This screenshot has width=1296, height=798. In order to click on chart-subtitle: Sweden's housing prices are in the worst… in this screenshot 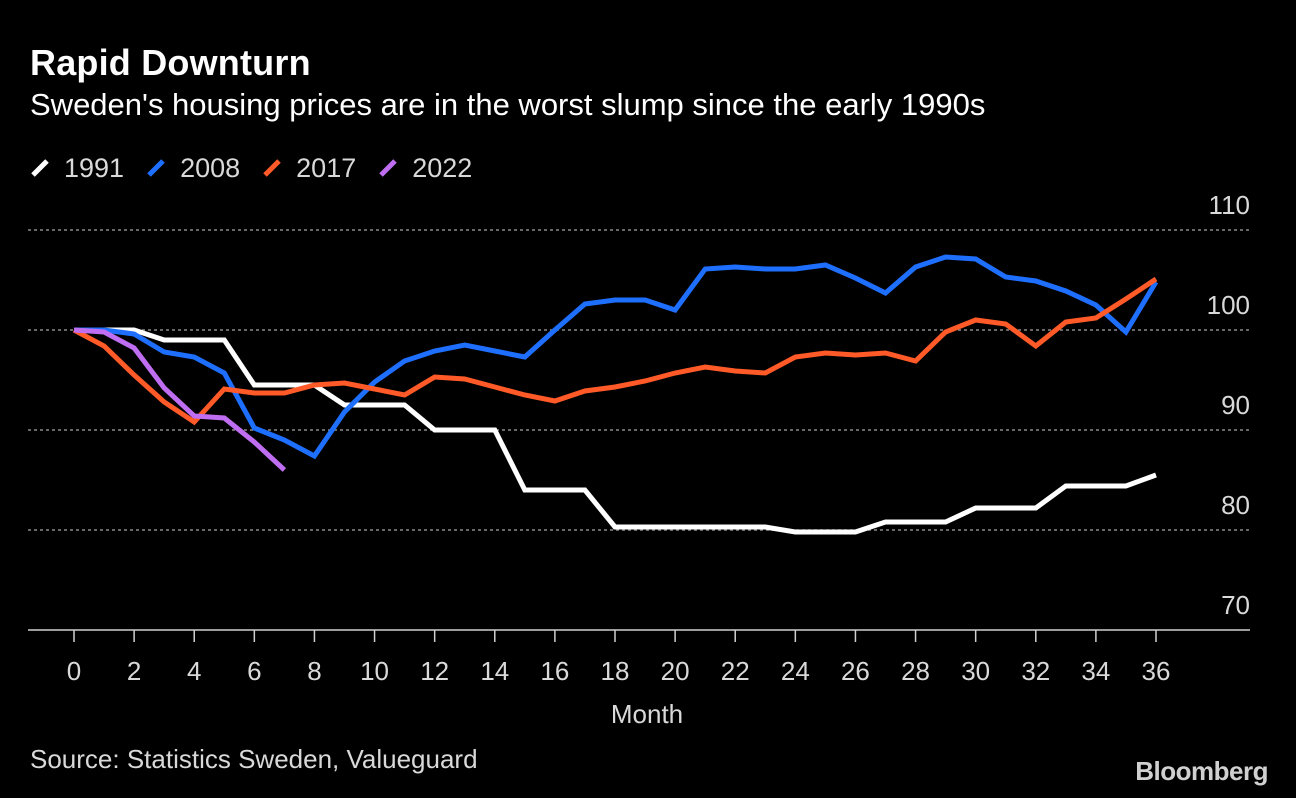, I will do `click(508, 104)`.